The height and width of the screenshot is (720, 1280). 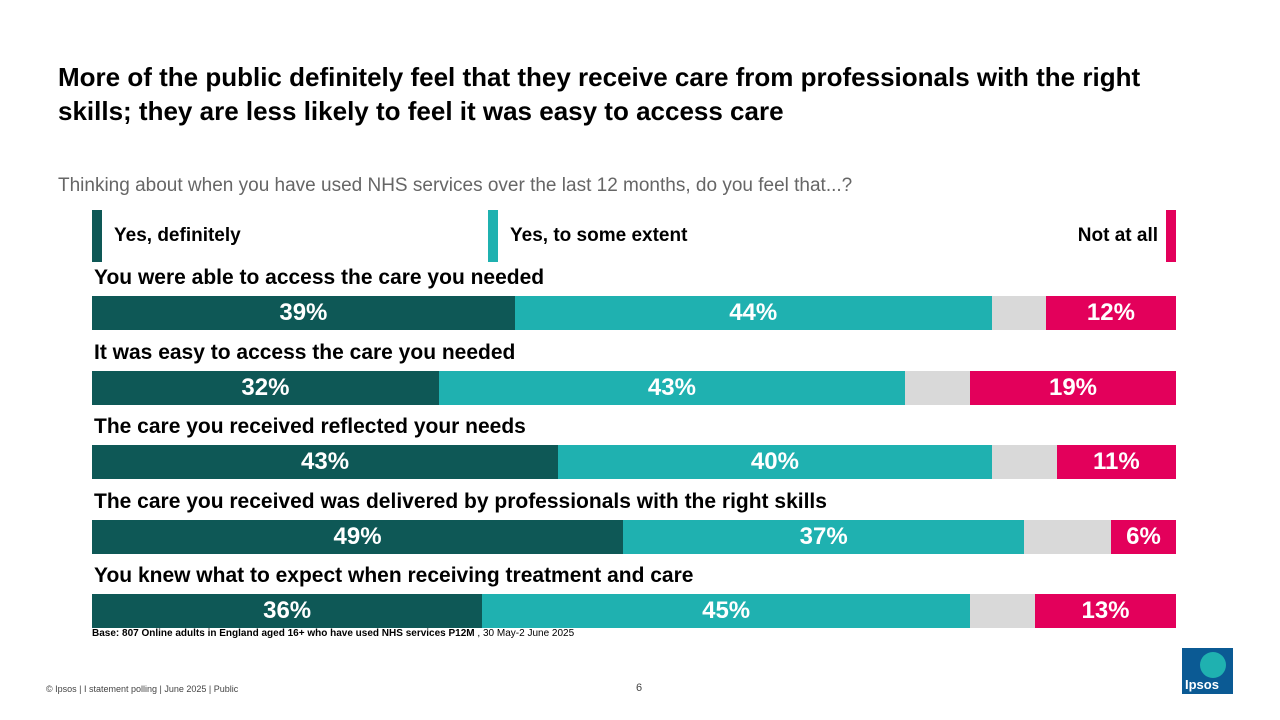 I want to click on bar-segment-not-at-all: 11%, so click(x=1116, y=462).